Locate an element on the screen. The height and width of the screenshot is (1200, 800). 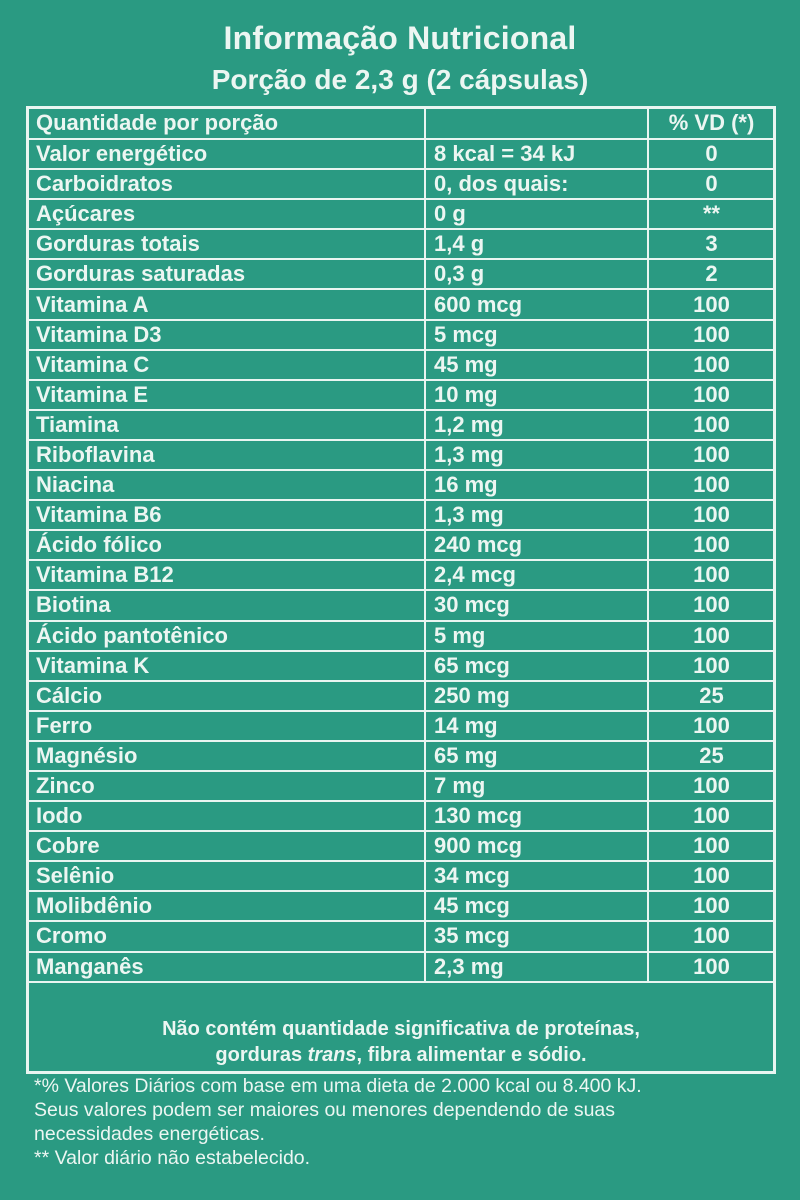
table-row: Magnésio 65 mg 25 is located at coordinates (401, 755).